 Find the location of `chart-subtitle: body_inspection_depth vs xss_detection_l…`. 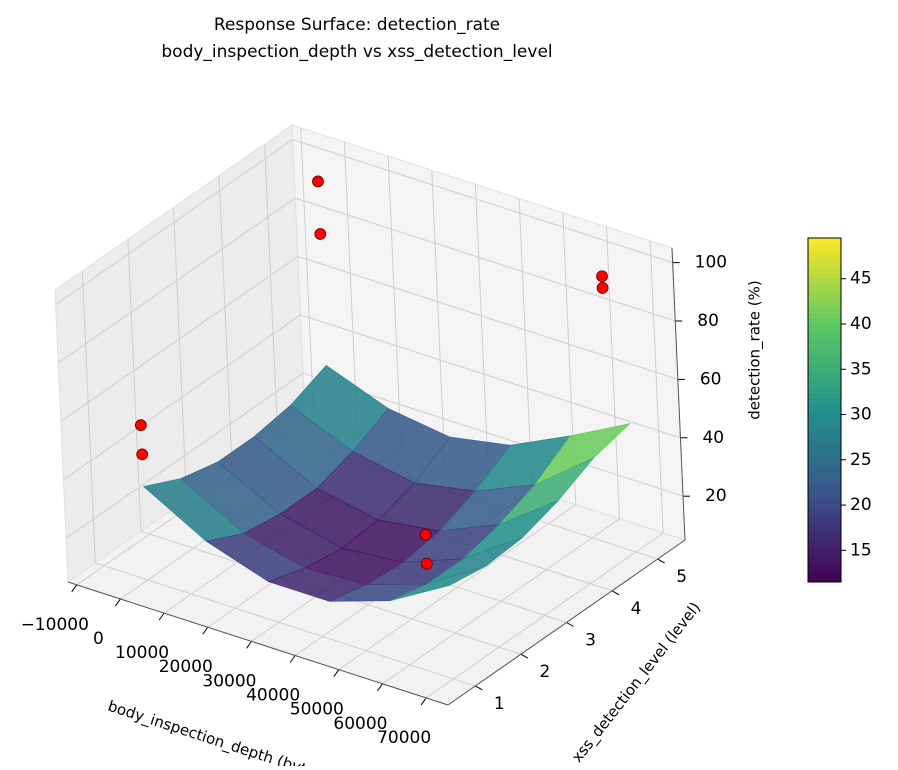

chart-subtitle: body_inspection_depth vs xss_detection_l… is located at coordinates (356, 52).